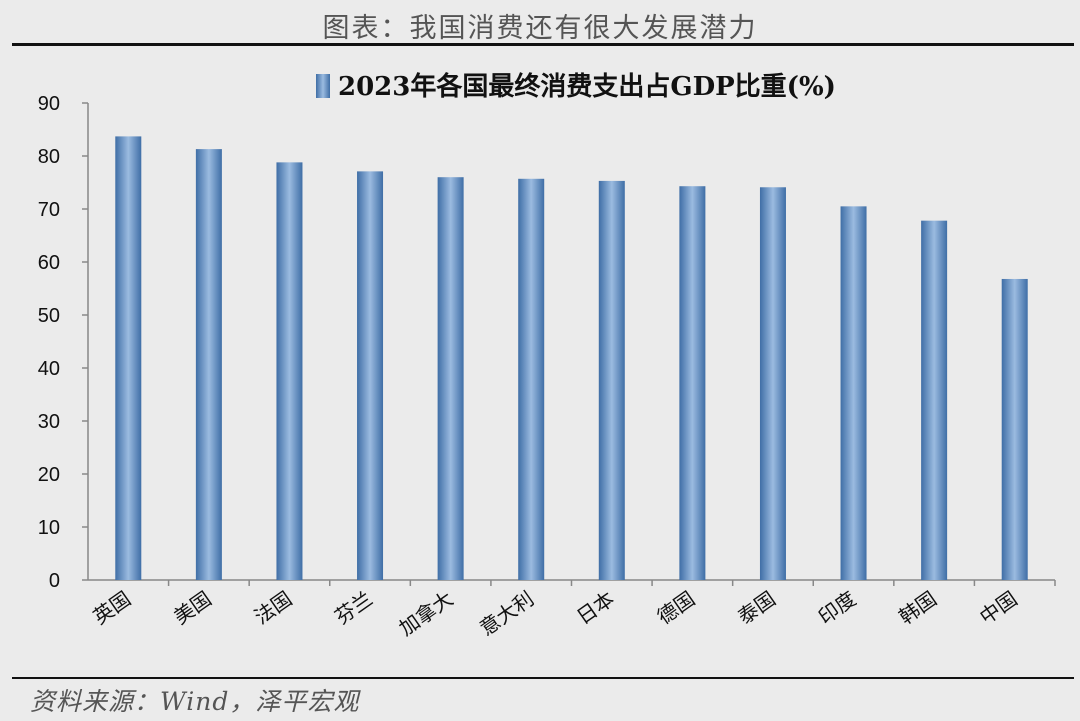 This screenshot has height=721, width=1080. Describe the element at coordinates (543, 678) in the screenshot. I see `bottom-rule` at that location.